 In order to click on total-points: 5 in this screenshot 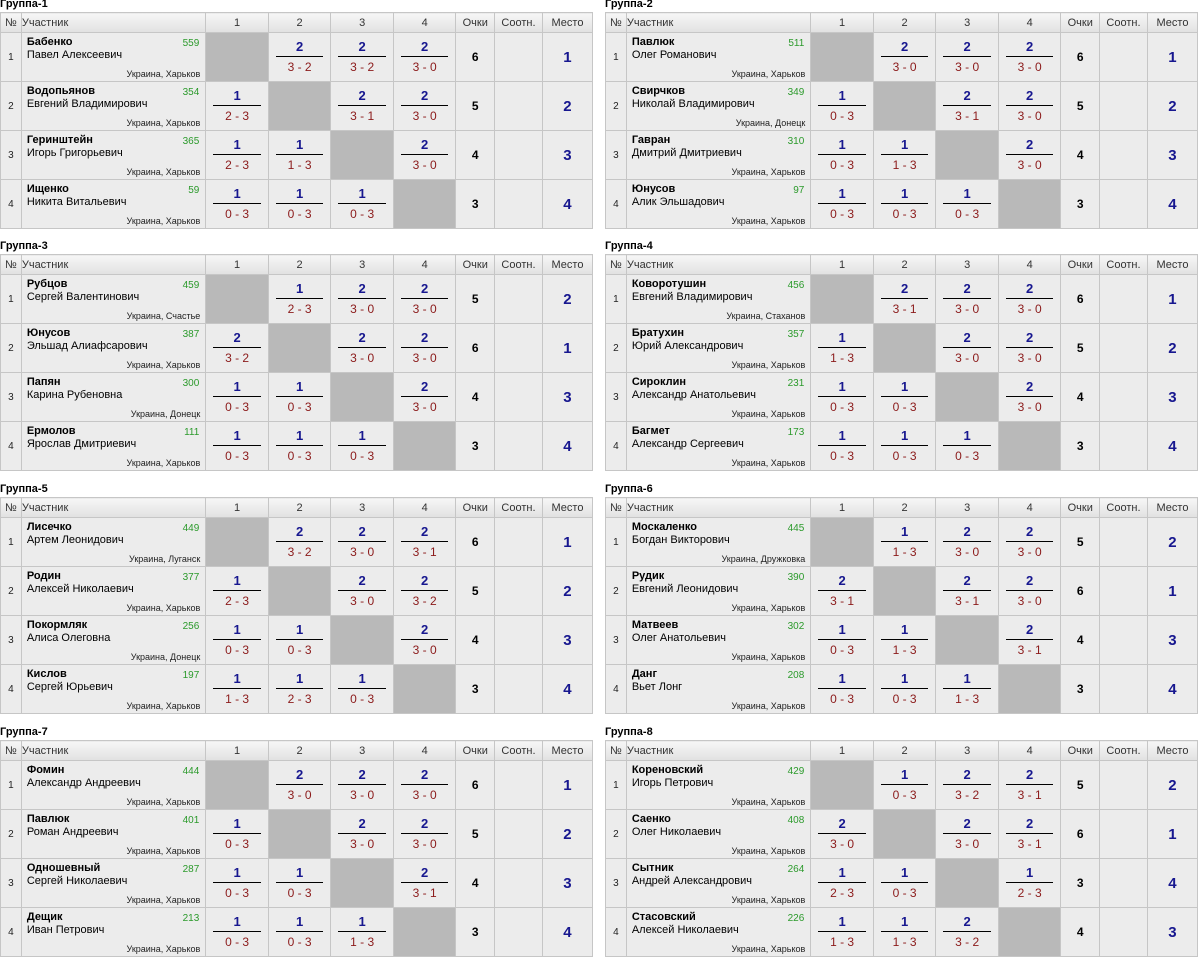, I will do `click(475, 834)`.